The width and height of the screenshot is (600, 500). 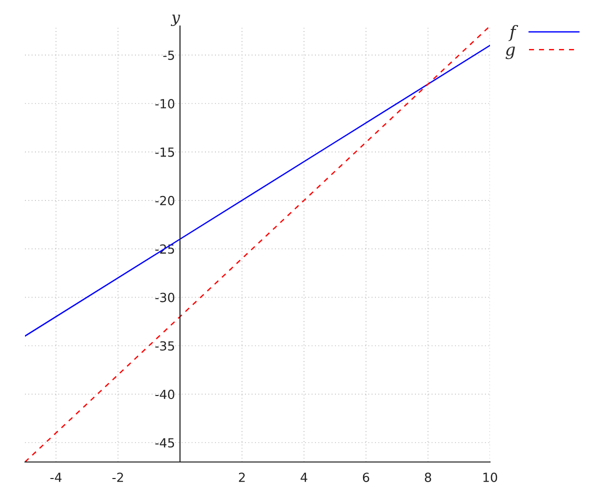 What do you see at coordinates (490, 477) in the screenshot?
I see `x-tick-label: 10` at bounding box center [490, 477].